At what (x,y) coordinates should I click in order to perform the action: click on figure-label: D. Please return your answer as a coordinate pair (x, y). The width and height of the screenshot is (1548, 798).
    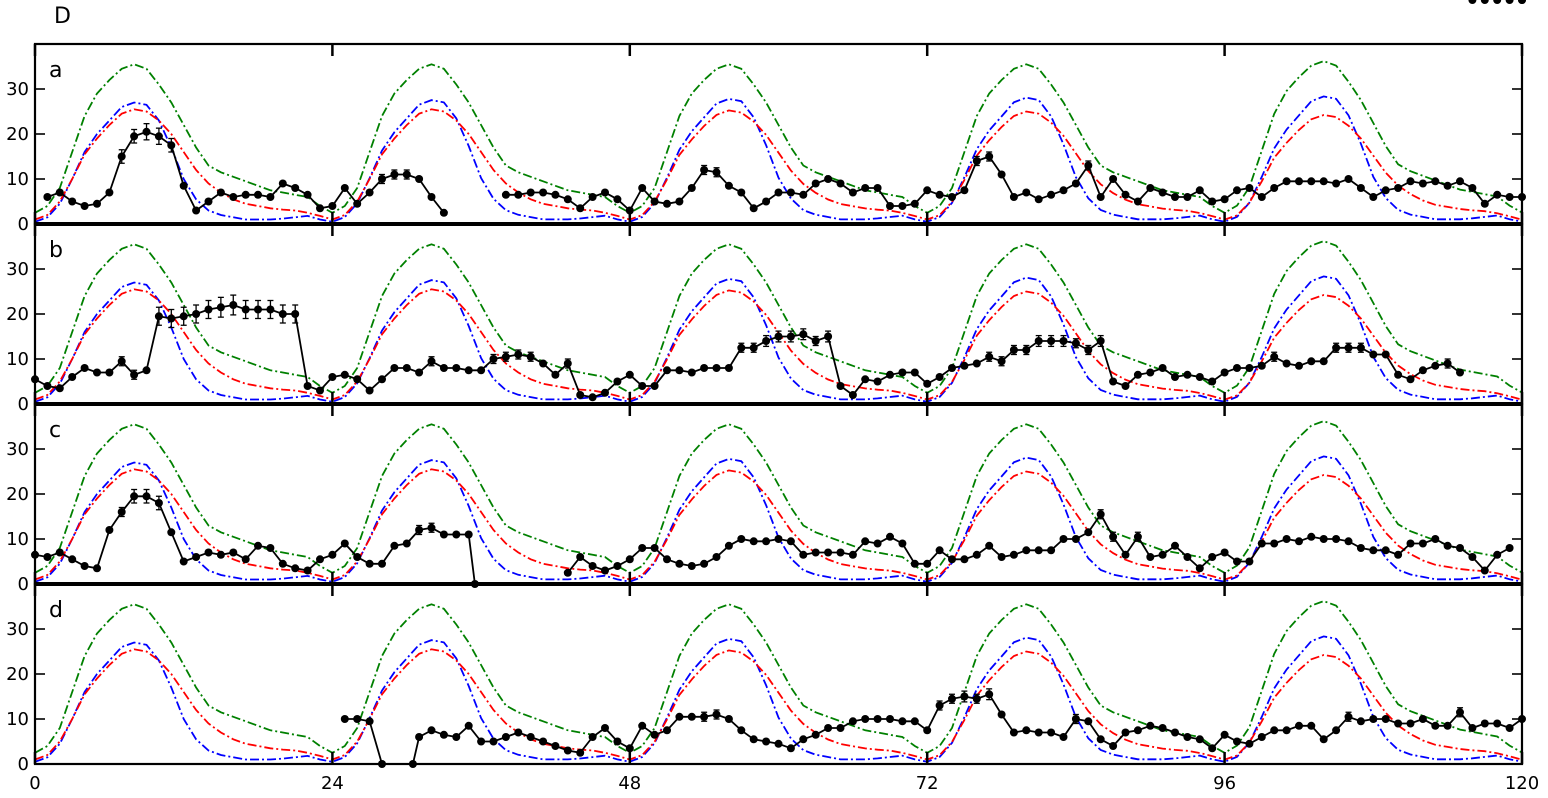
    Looking at the image, I should click on (62, 16).